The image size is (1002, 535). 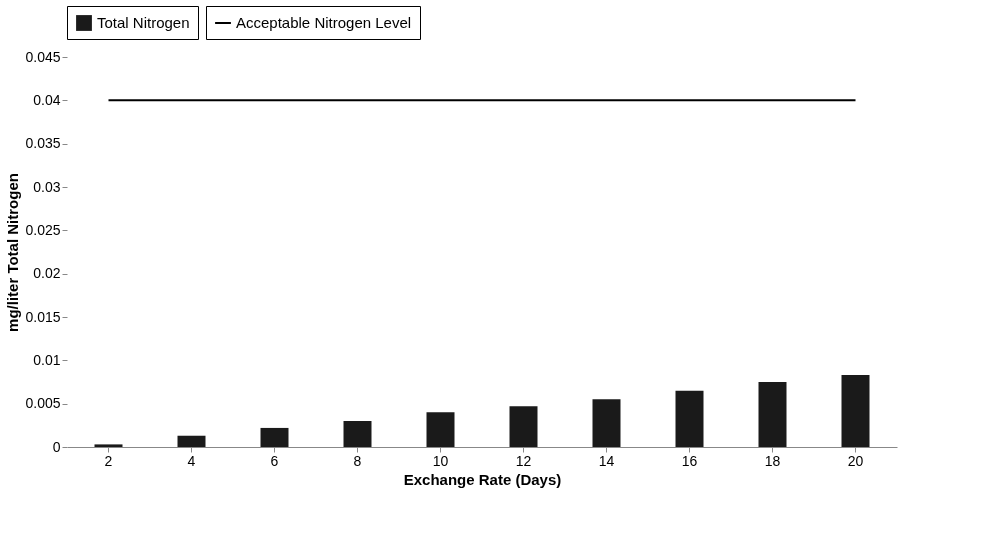 I want to click on y-tick-label: 0.025, so click(x=43, y=229).